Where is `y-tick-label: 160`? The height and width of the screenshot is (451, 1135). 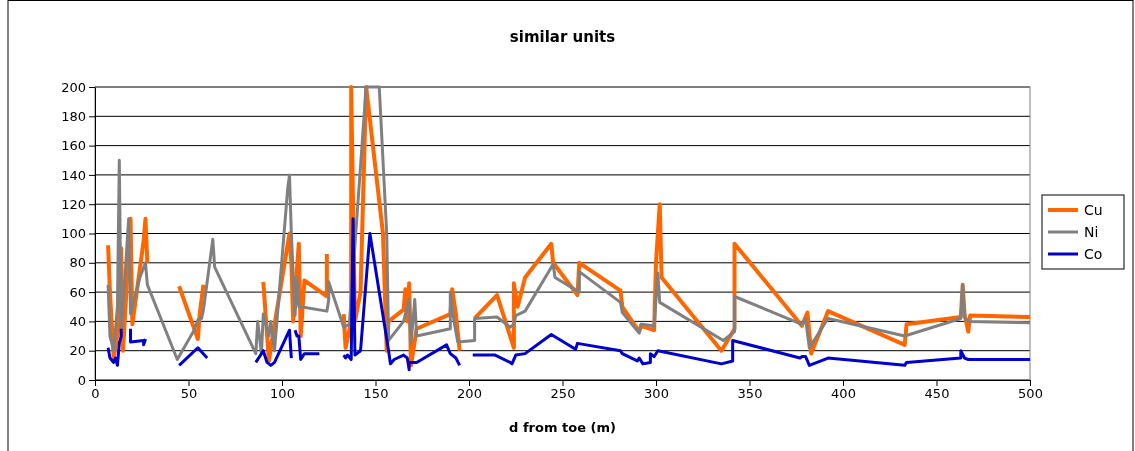
y-tick-label: 160 is located at coordinates (73, 146).